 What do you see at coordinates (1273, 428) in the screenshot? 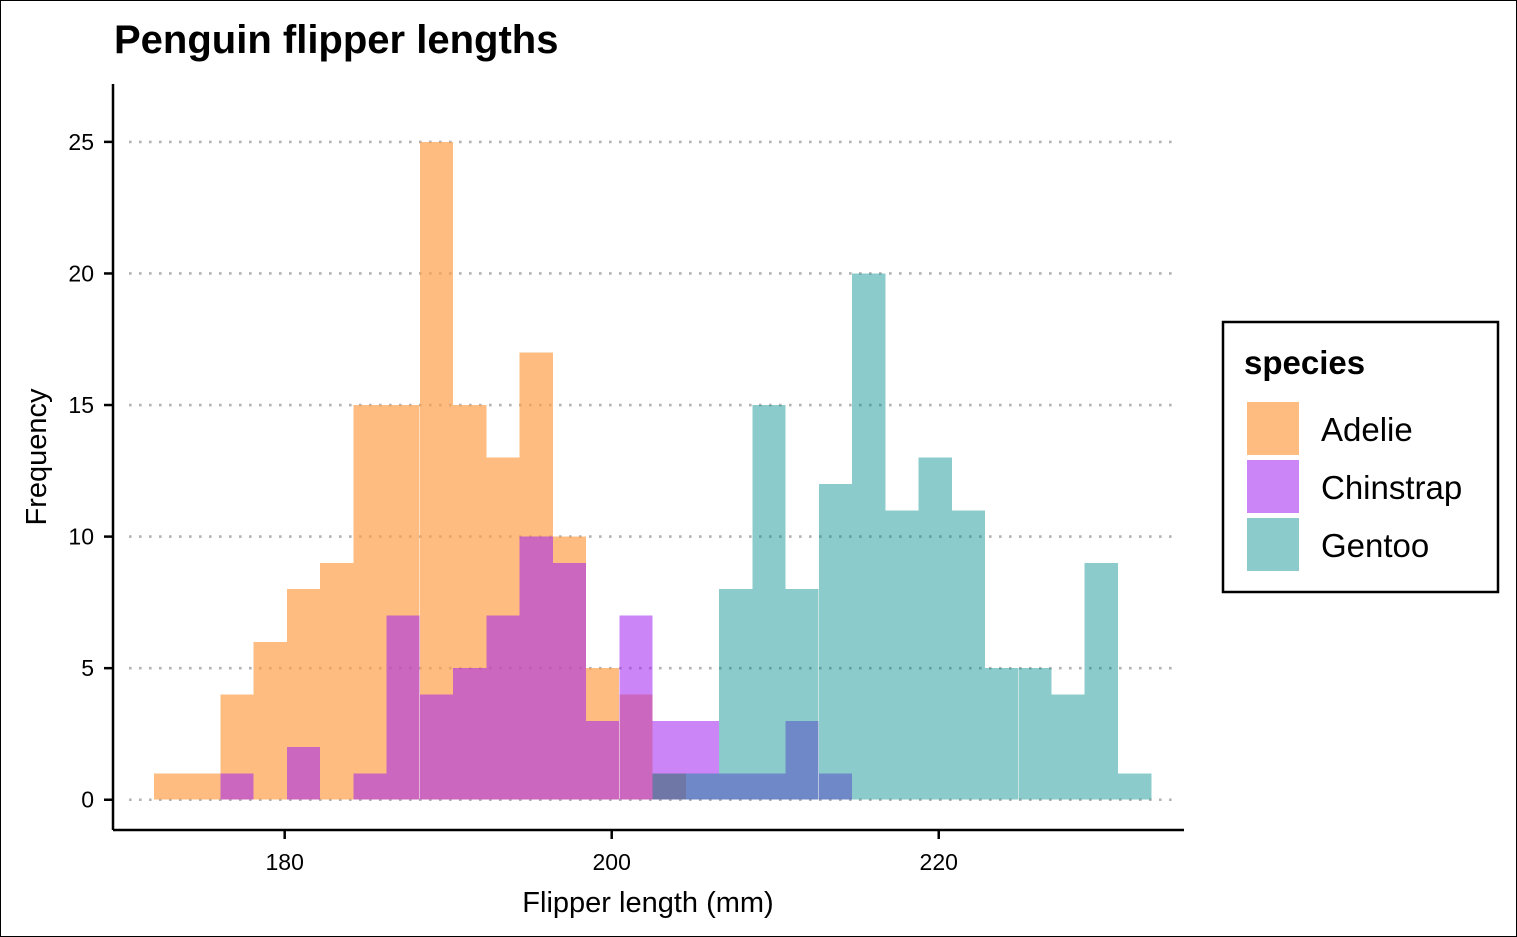
I see `legend-swatch-adelie` at bounding box center [1273, 428].